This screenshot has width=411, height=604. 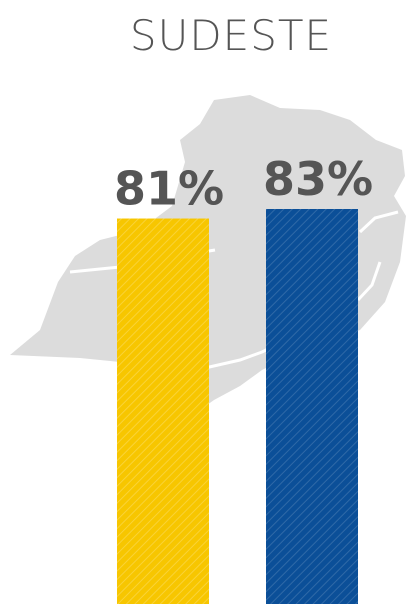 What do you see at coordinates (169, 189) in the screenshot?
I see `value-label: 81%` at bounding box center [169, 189].